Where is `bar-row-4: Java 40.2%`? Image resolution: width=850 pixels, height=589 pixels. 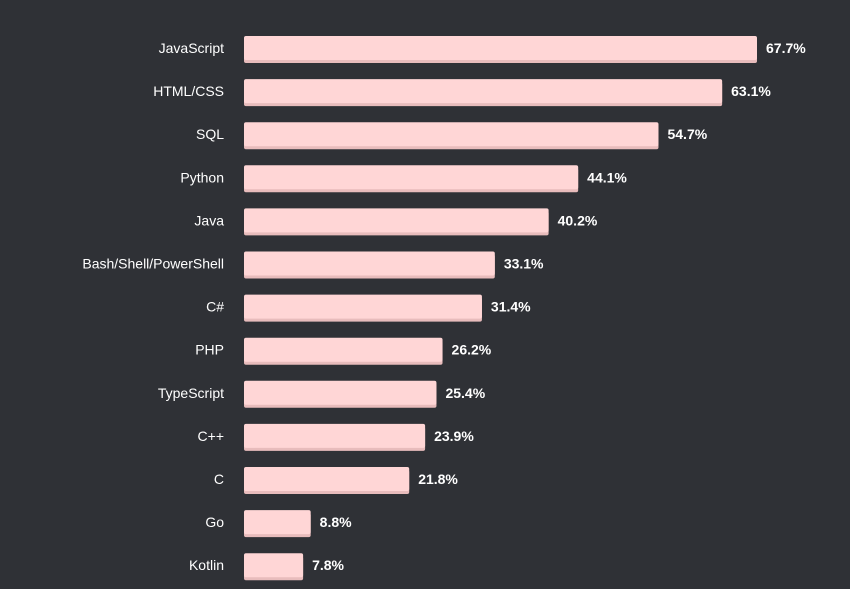 bar-row-4: Java 40.2% is located at coordinates (396, 222).